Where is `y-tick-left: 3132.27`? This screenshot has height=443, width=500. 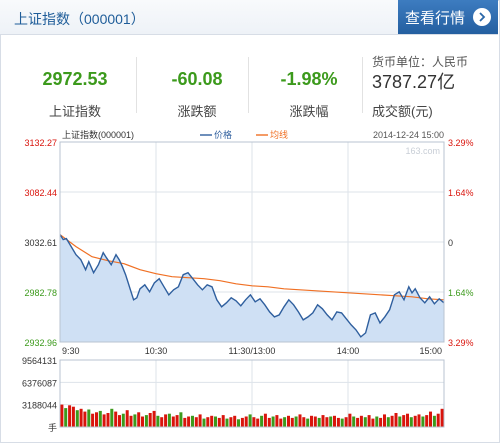 y-tick-left: 3132.27 is located at coordinates (40, 143).